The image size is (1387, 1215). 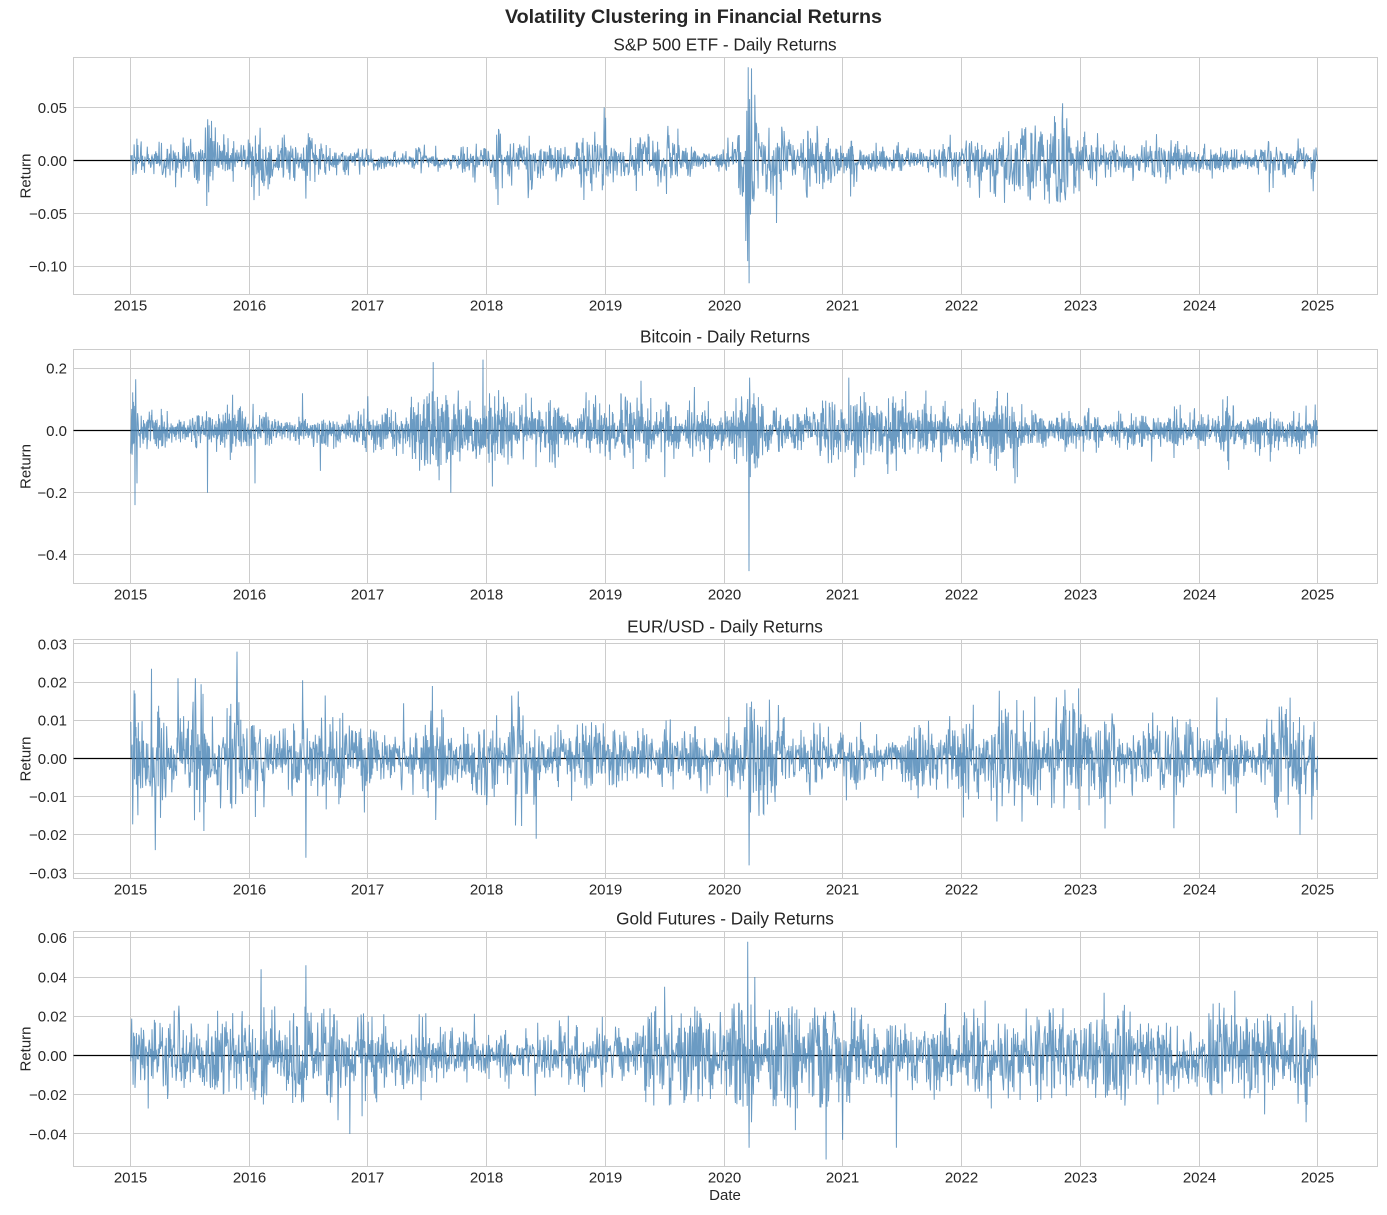 What do you see at coordinates (56, 431) in the screenshot?
I see `svg-text: 0.0` at bounding box center [56, 431].